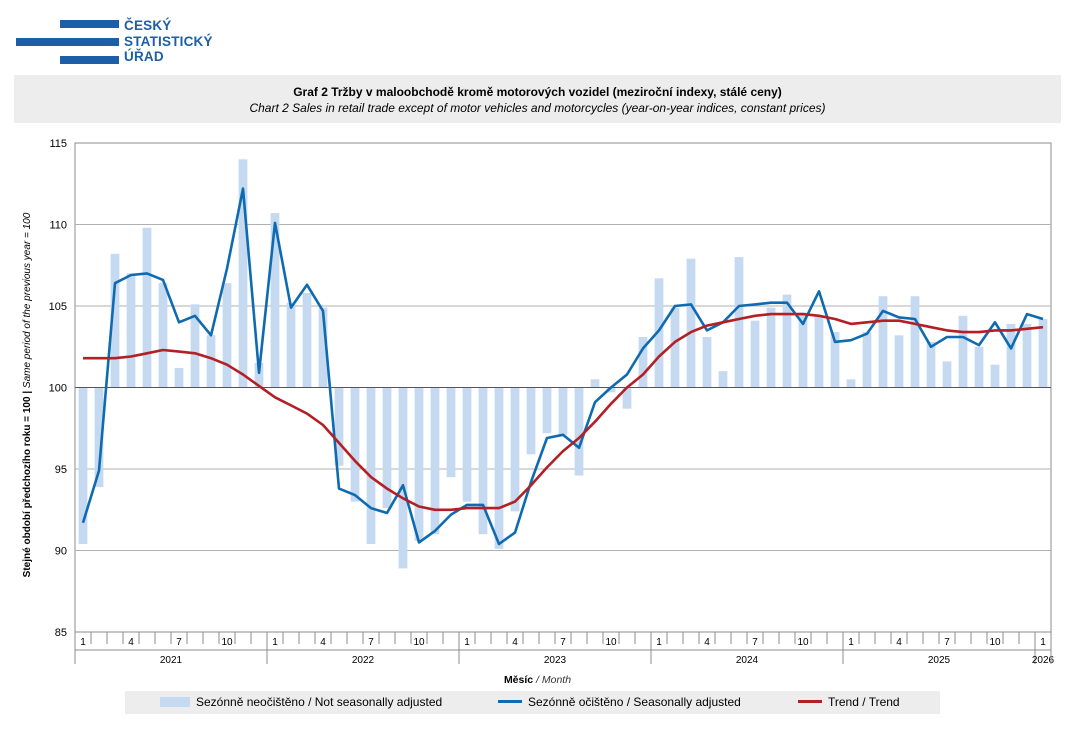 The image size is (1075, 751). What do you see at coordinates (175, 702) in the screenshot?
I see `legend-swatch-bars` at bounding box center [175, 702].